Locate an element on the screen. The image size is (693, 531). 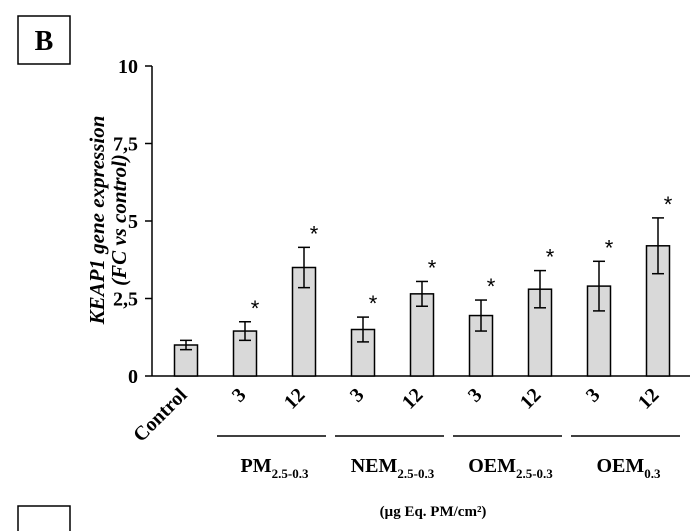
panel-label: B is located at coordinates (44, 41).